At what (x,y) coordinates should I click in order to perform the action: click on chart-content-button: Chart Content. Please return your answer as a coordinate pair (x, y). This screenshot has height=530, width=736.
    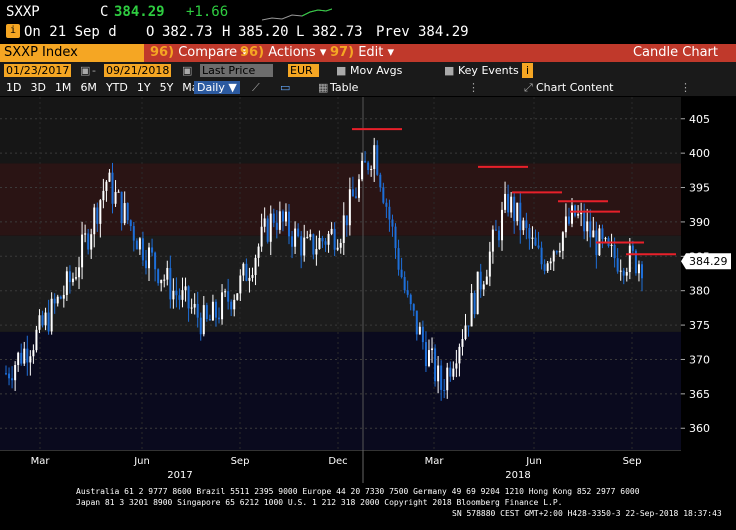
    Looking at the image, I should click on (575, 87).